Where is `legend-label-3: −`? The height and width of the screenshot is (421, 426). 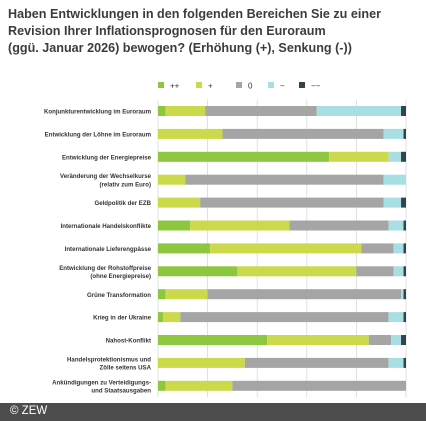
legend-label-3: − is located at coordinates (282, 86).